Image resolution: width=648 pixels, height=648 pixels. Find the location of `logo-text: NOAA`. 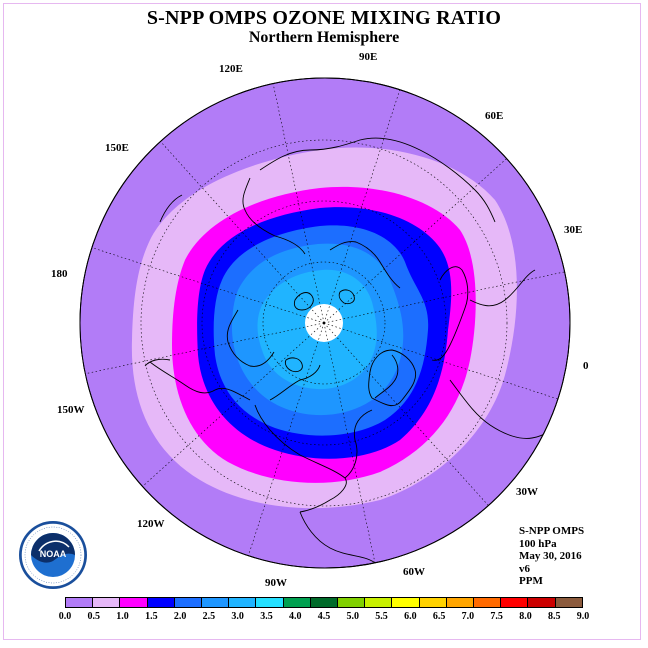

logo-text: NOAA is located at coordinates (53, 554).